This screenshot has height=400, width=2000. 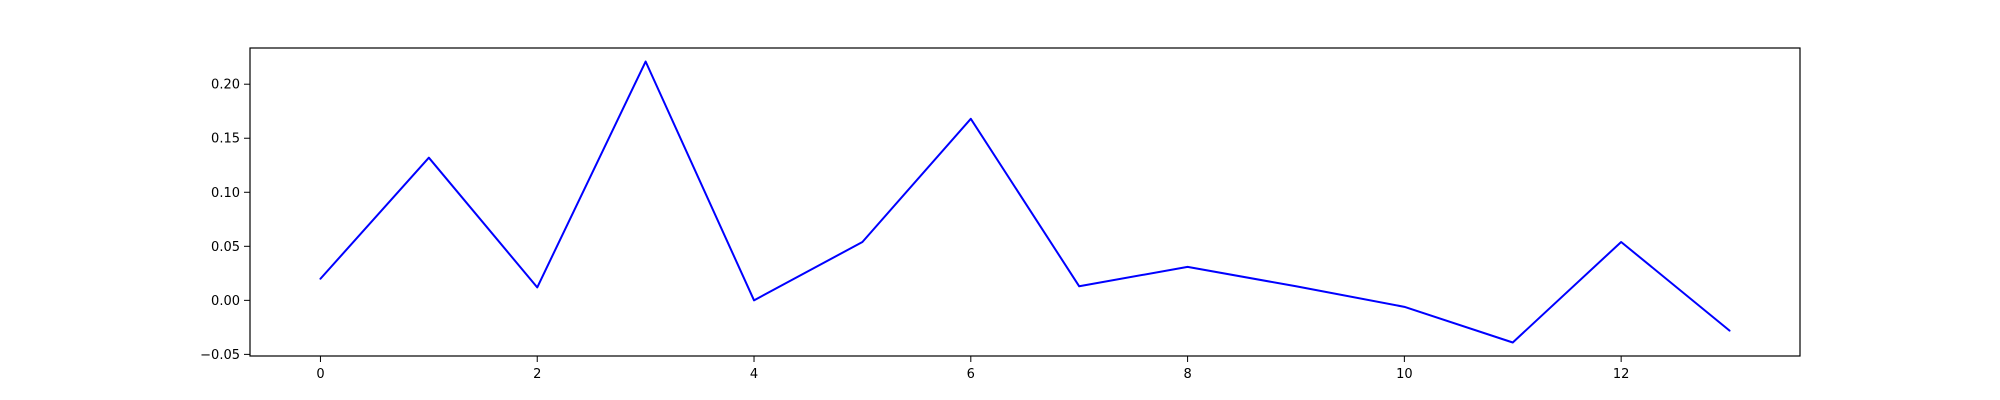 I want to click on y-tick-label: 0.10, so click(x=225, y=193).